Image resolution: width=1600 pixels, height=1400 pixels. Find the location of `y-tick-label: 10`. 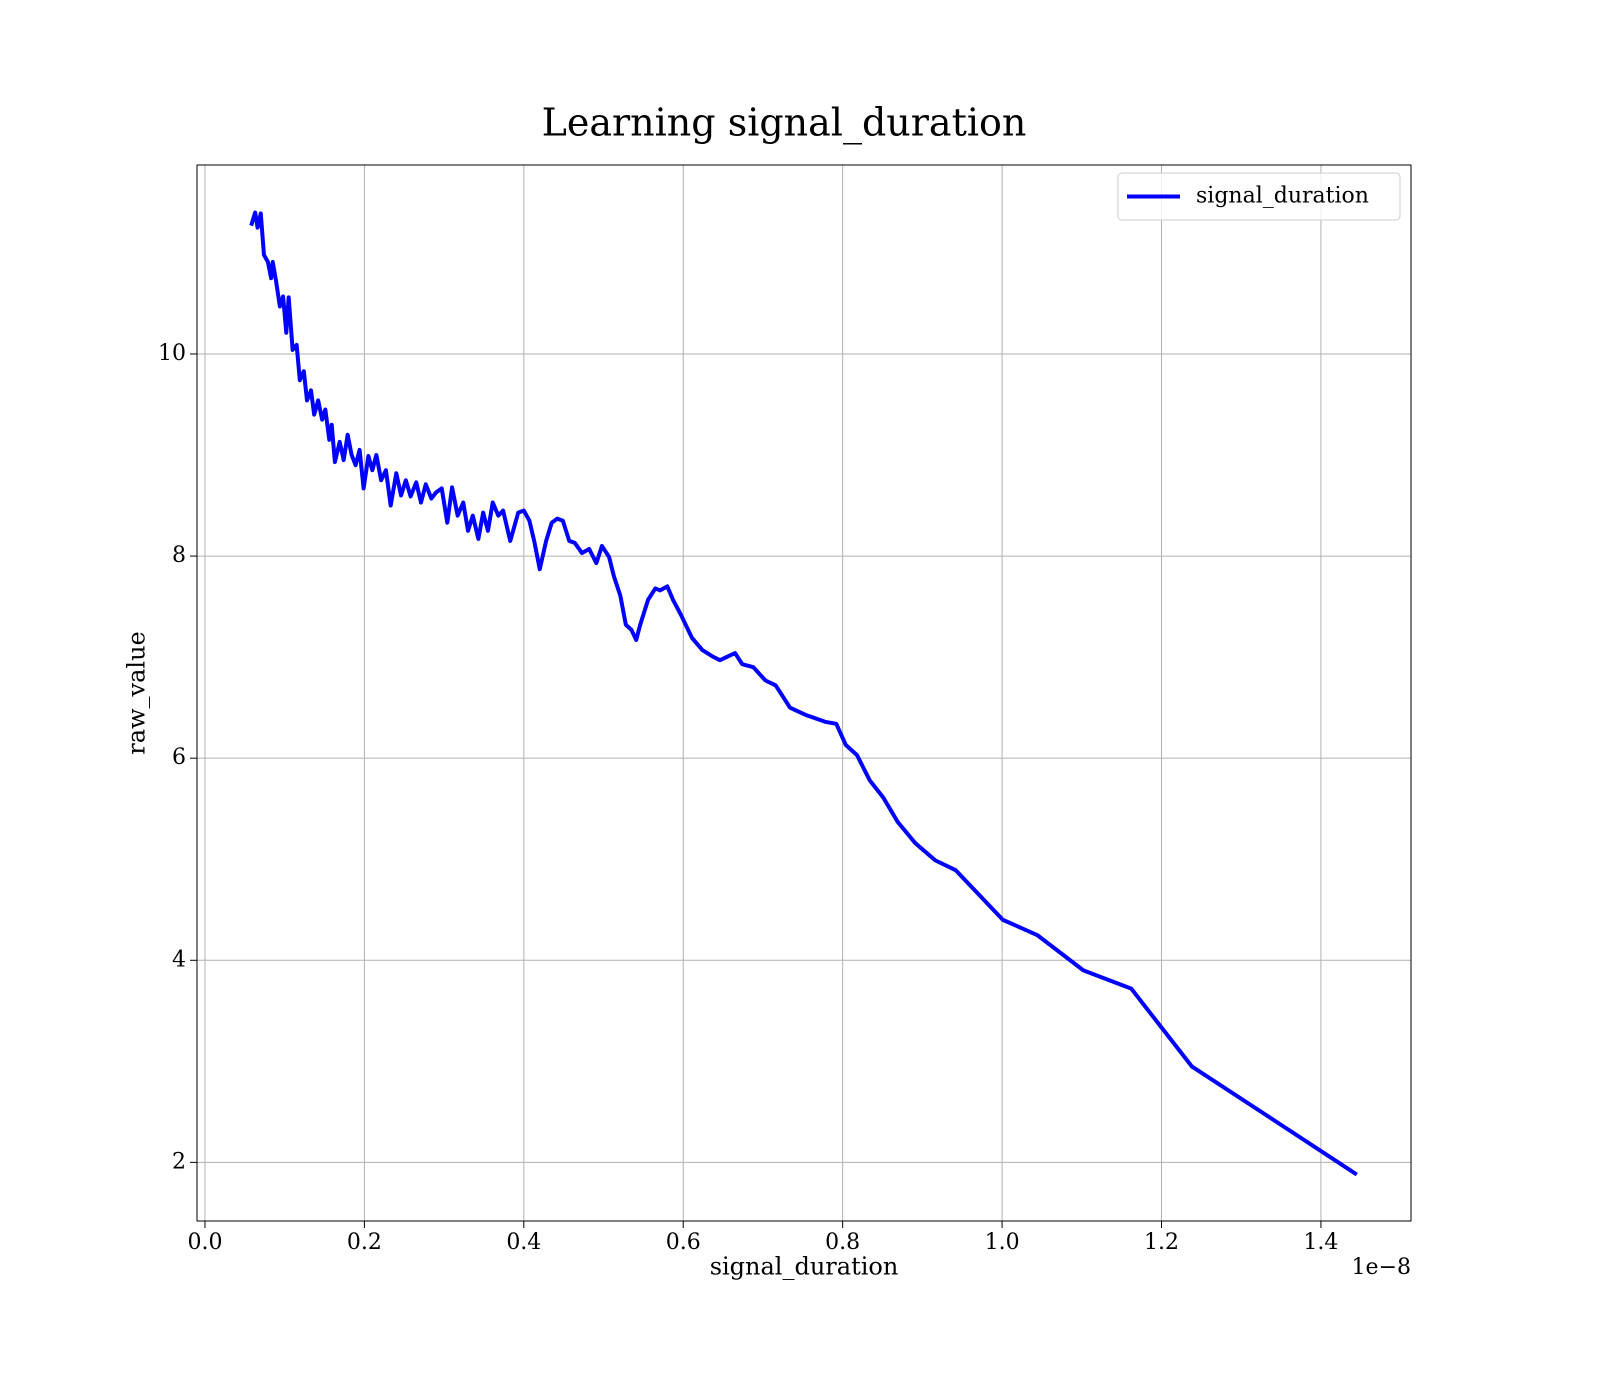

y-tick-label: 10 is located at coordinates (172, 353).